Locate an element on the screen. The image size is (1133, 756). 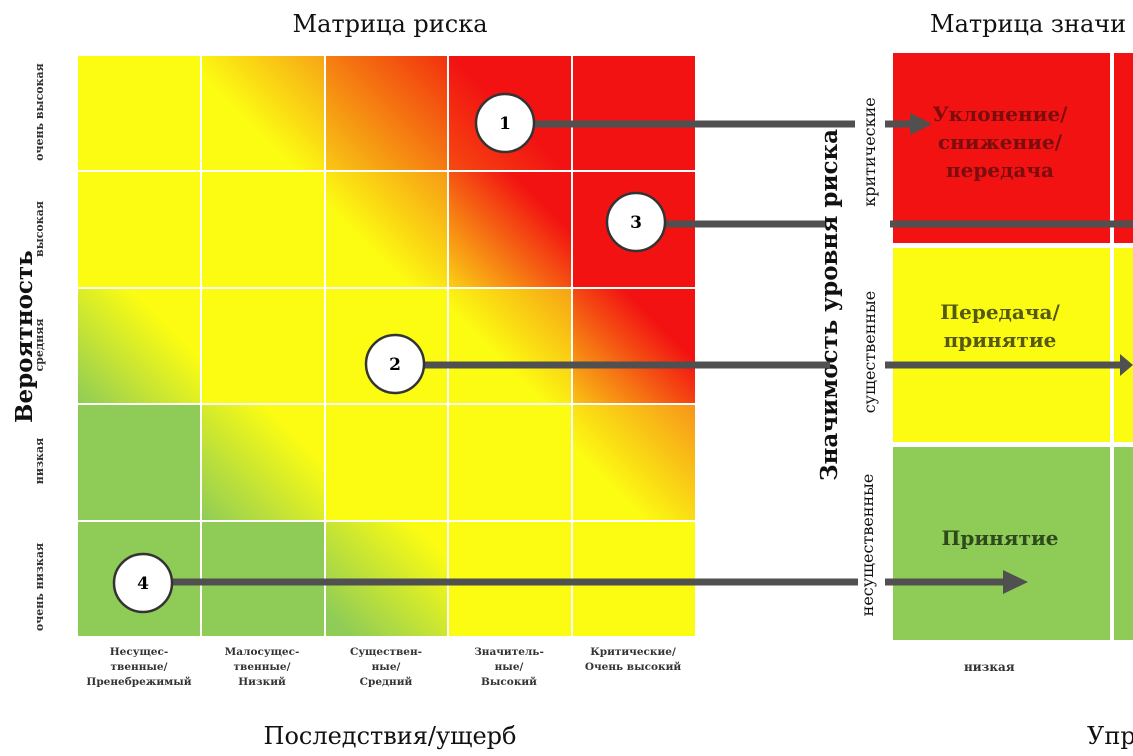
action-text: Передача/ принятие is located at coordinates (1000, 326).